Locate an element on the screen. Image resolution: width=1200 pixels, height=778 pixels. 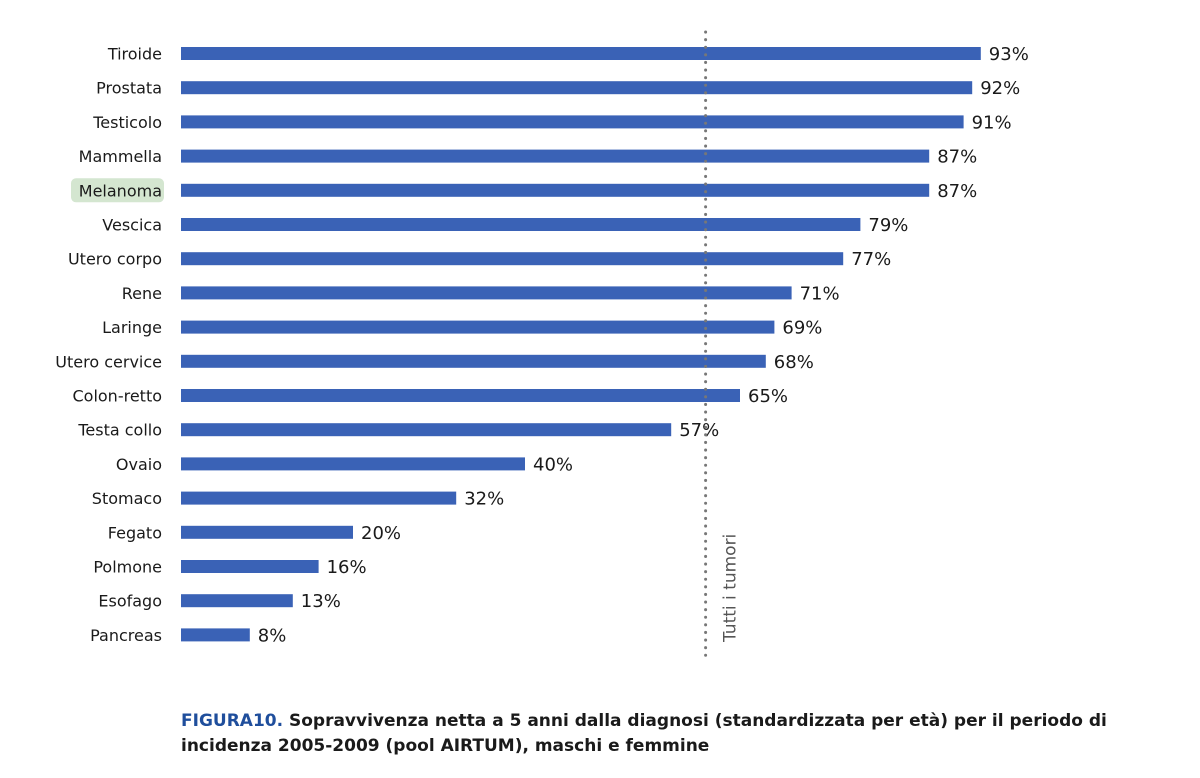
value-label: 93% is located at coordinates (1009, 54).